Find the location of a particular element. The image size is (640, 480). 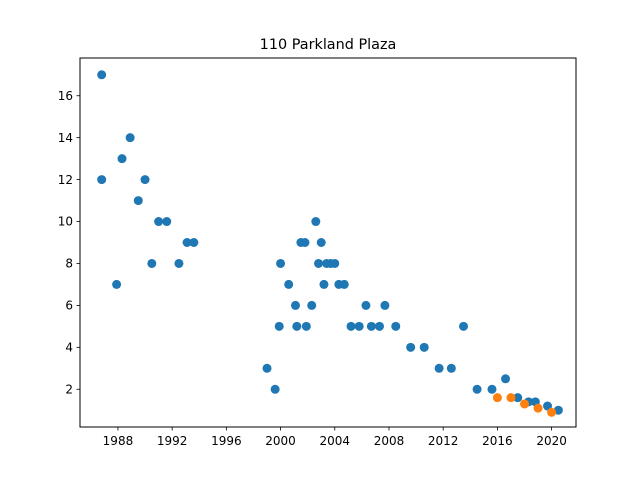

x-tick-label: 2012 is located at coordinates (443, 441).